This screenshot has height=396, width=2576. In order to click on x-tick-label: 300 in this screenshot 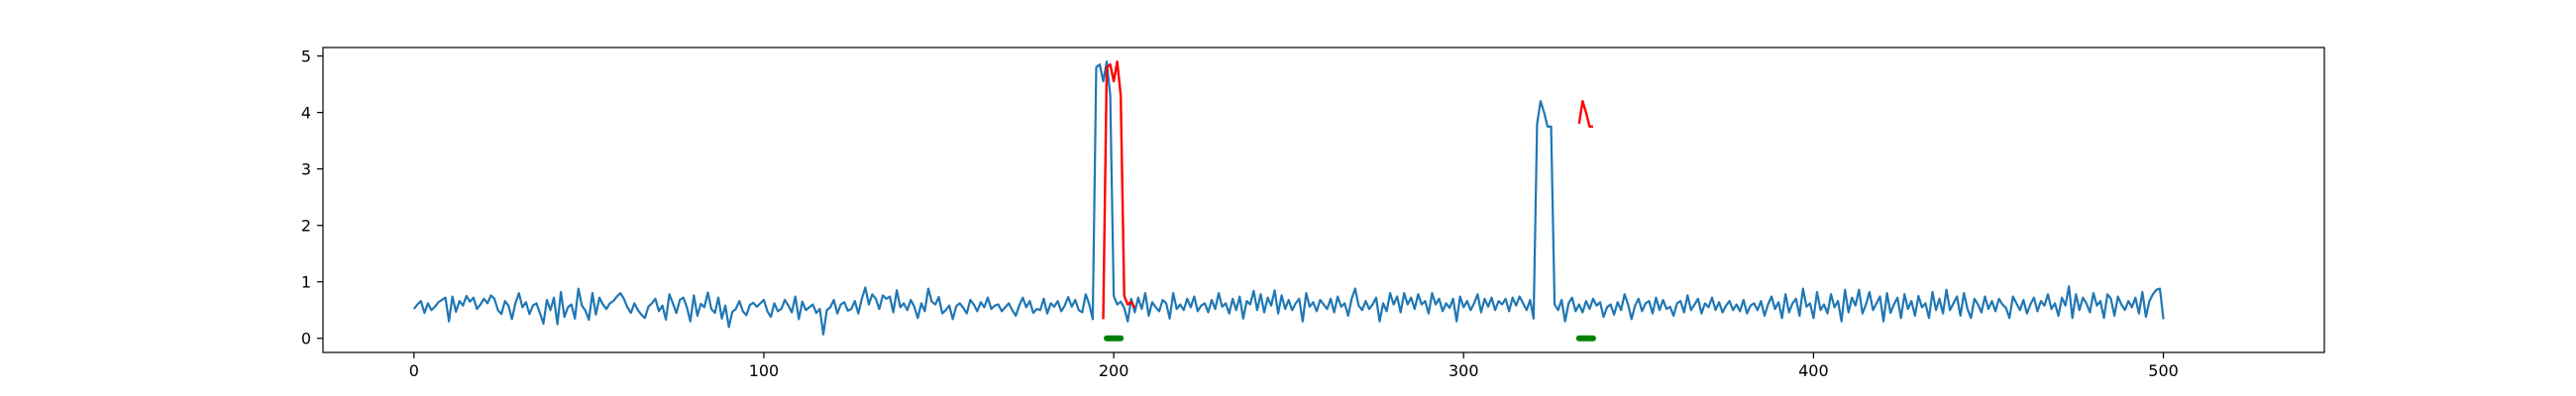, I will do `click(1464, 370)`.